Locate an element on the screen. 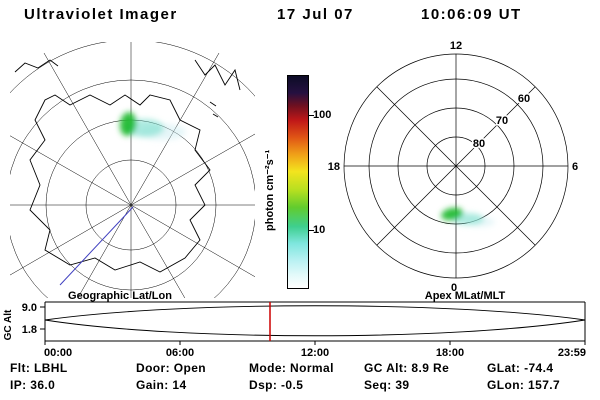 Image resolution: width=600 pixels, height=400 pixels. x-tick-0000: 00:00 is located at coordinates (58, 353).